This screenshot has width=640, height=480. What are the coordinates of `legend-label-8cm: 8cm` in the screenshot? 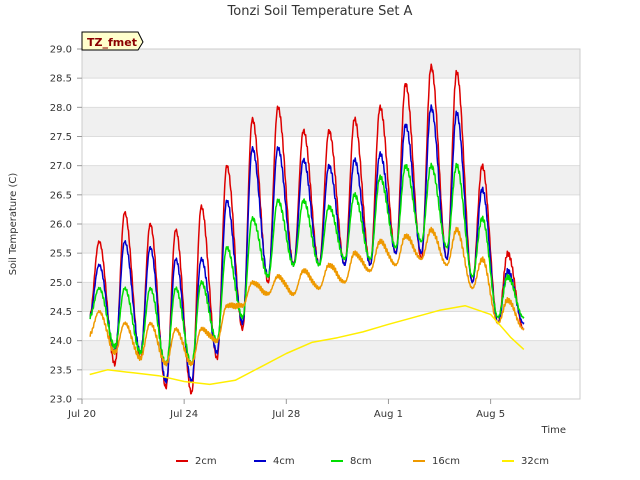 It's located at (361, 461).